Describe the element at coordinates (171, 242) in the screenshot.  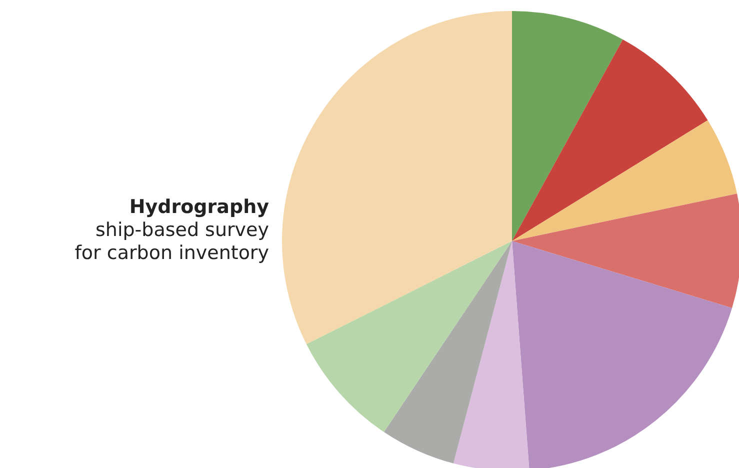
I see `text: ship-based survey for carbon inventory` at that location.